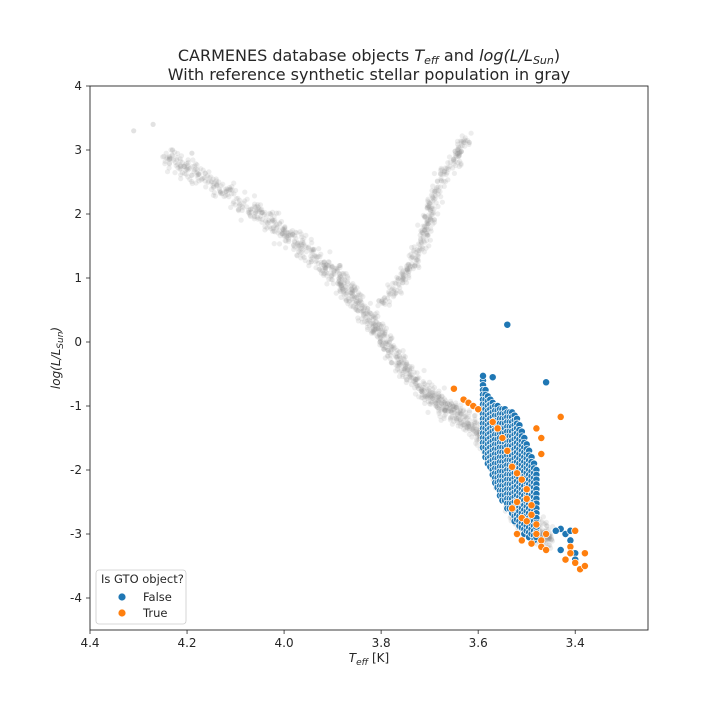 The width and height of the screenshot is (720, 720). What do you see at coordinates (122, 597) in the screenshot?
I see `legend-marker-false` at bounding box center [122, 597].